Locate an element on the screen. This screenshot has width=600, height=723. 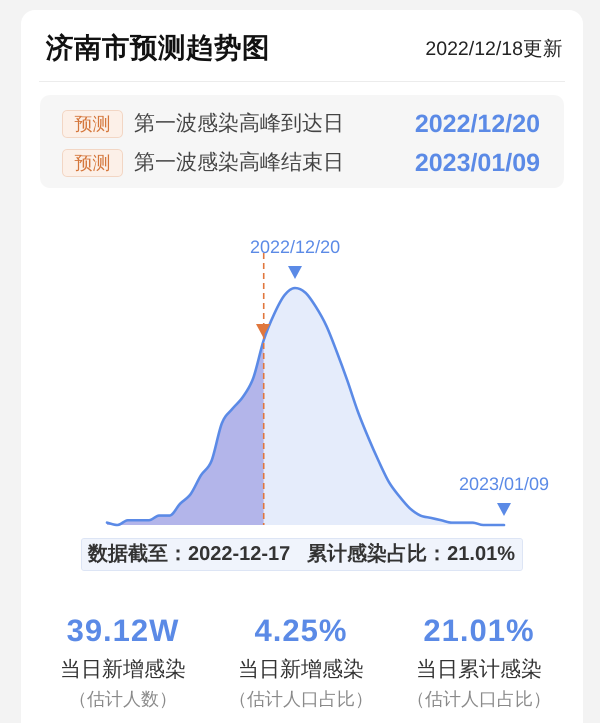
text: 当日累计感染 is located at coordinates (479, 670).